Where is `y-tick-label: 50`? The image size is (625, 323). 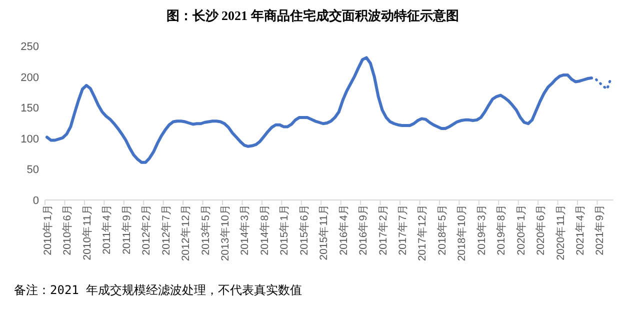
y-tick-label: 50 is located at coordinates (32, 170).